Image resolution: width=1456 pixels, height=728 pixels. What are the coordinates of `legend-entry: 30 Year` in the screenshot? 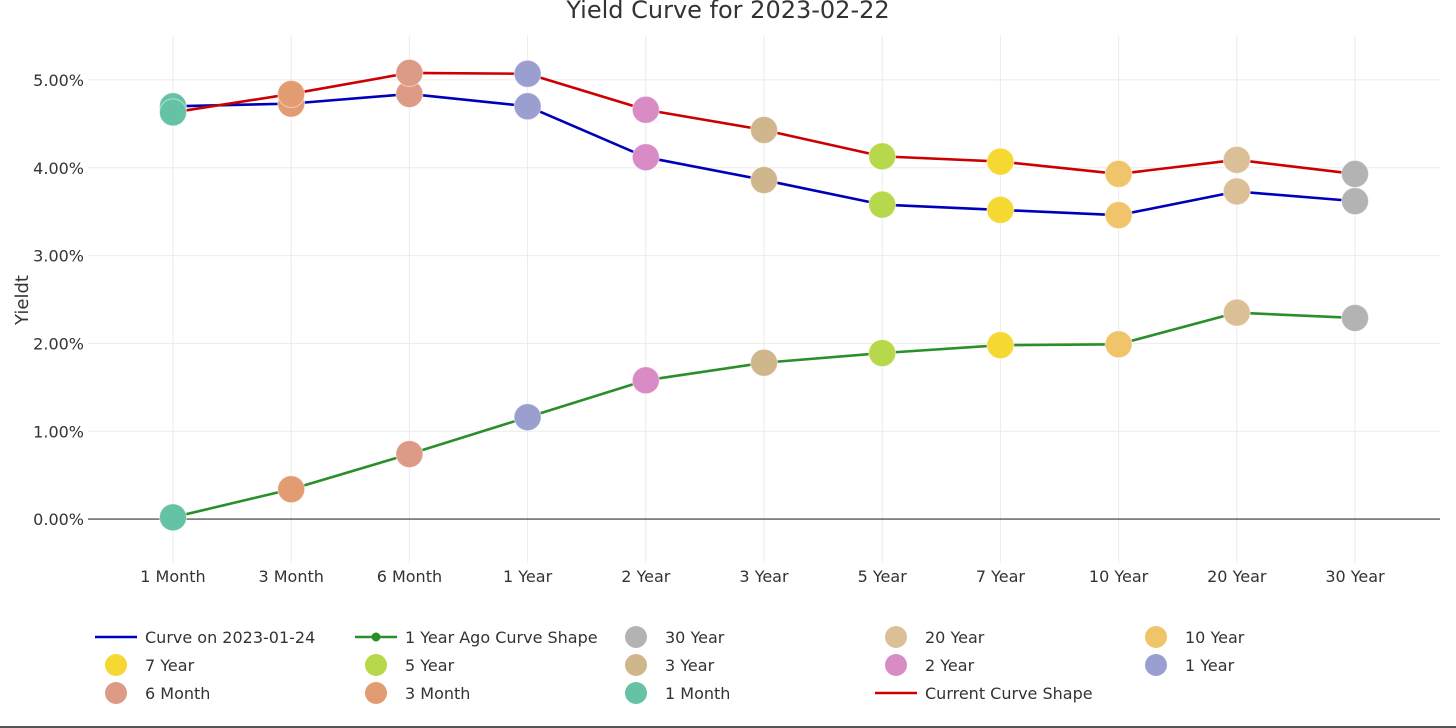 It's located at (675, 637).